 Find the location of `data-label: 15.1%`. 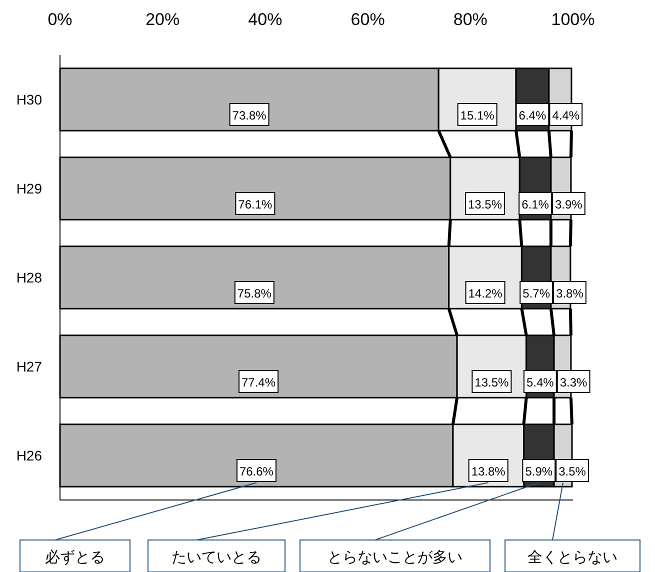

data-label: 15.1% is located at coordinates (477, 115).